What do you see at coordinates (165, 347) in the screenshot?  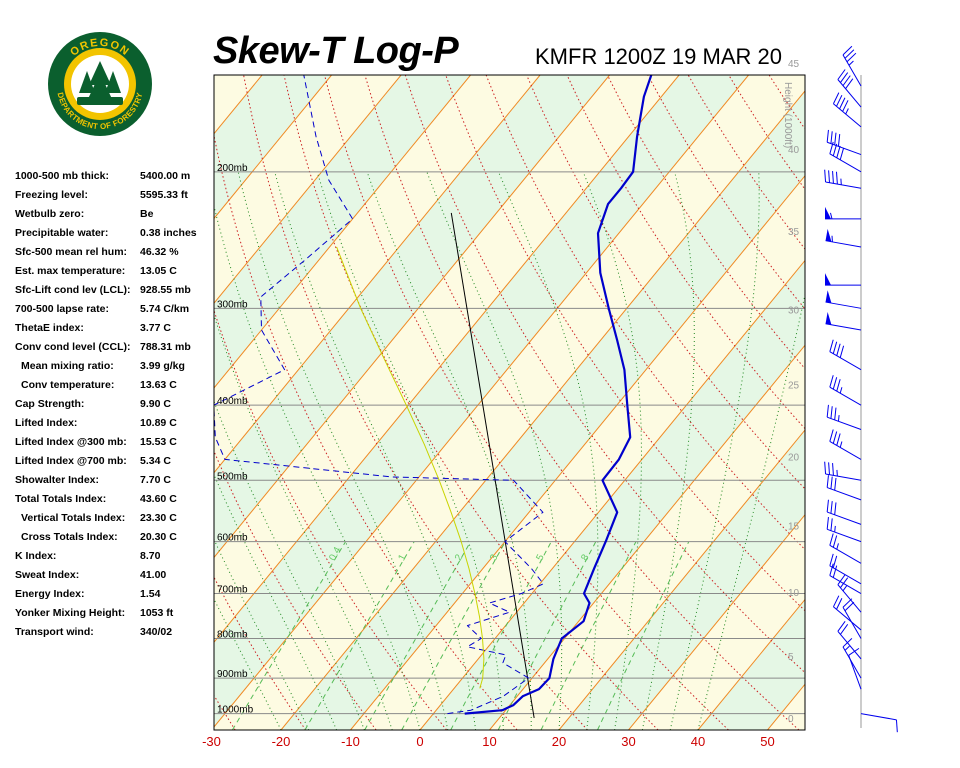 I see `stat-value: 788.31 mb` at bounding box center [165, 347].